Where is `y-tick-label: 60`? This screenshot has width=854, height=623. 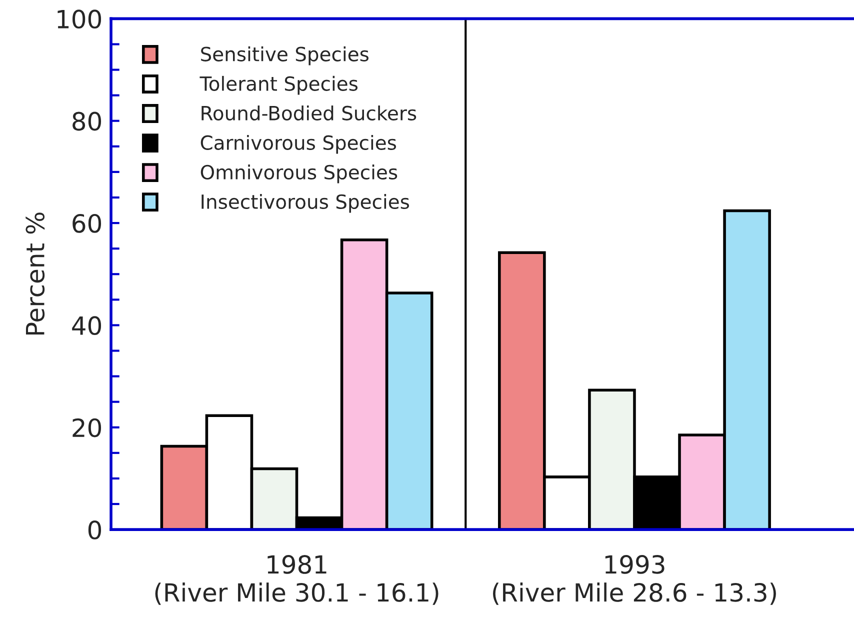
y-tick-label: 60 is located at coordinates (87, 223).